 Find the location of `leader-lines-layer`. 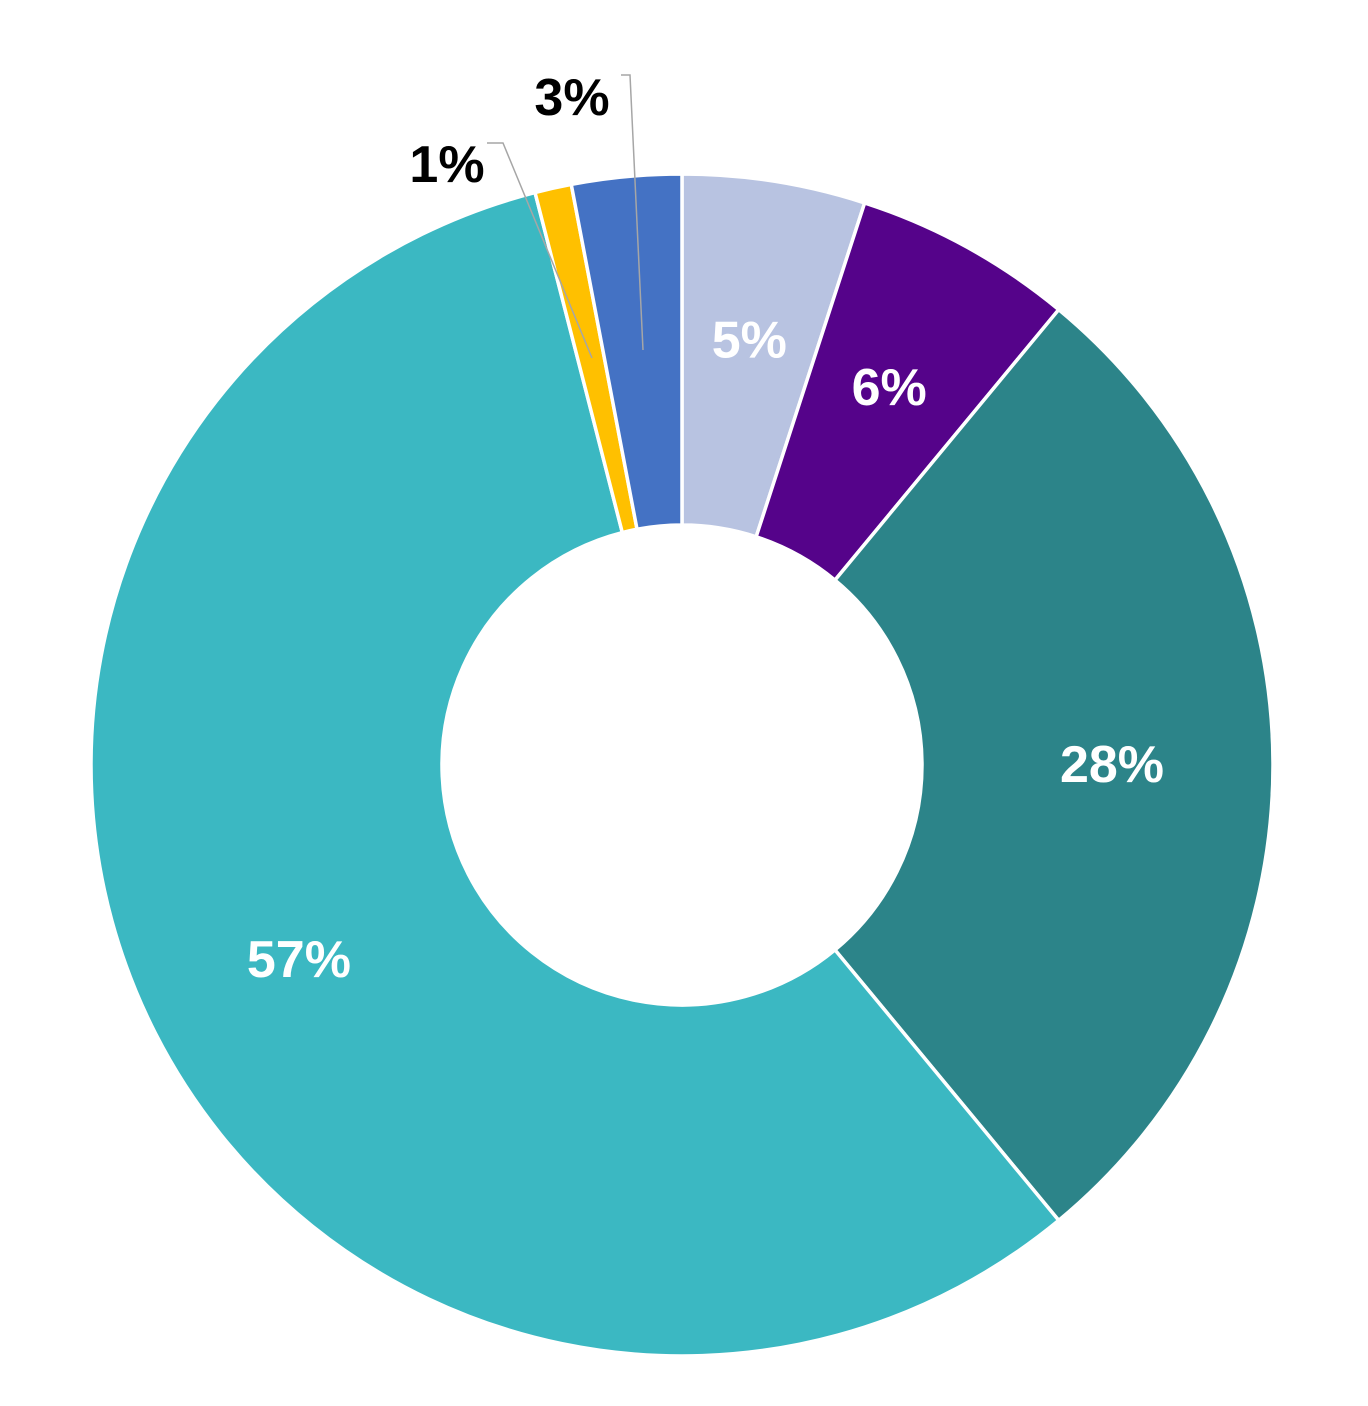

leader-lines-layer is located at coordinates (565, 216).